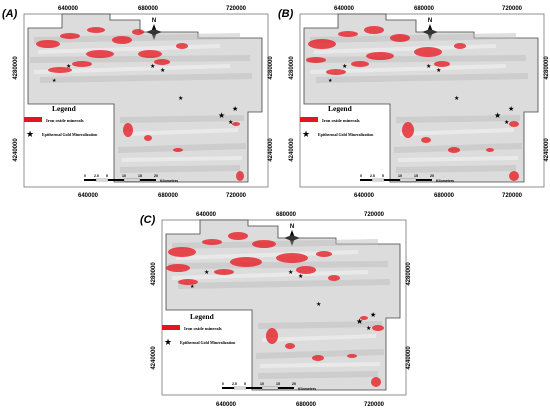 This screenshot has width=550, height=410. What do you see at coordinates (236, 196) in the screenshot?
I see `x-tick-bottom-3: 720000` at bounding box center [236, 196].